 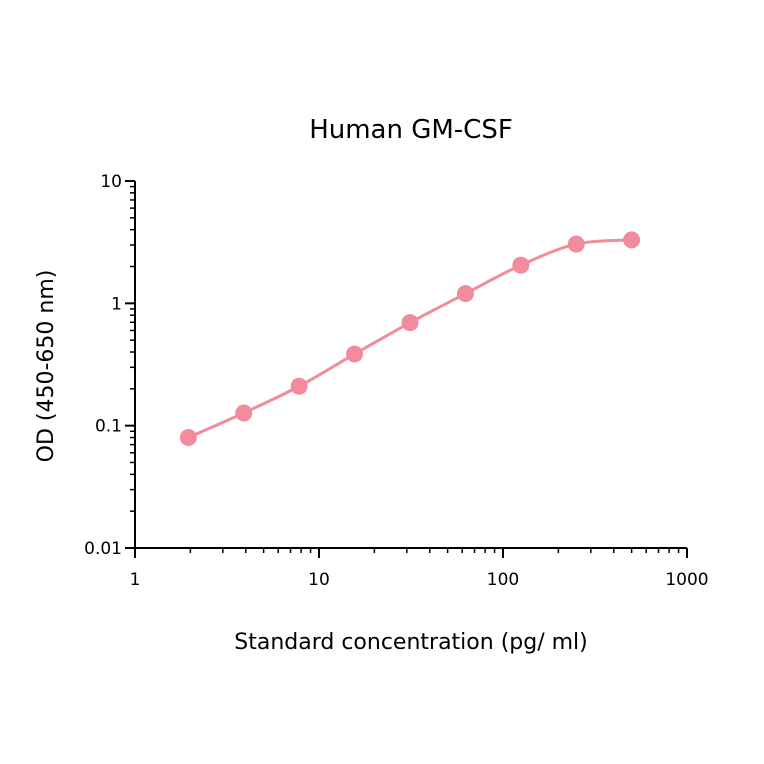 What do you see at coordinates (116, 304) in the screenshot?
I see `y-tick-label: 1` at bounding box center [116, 304].